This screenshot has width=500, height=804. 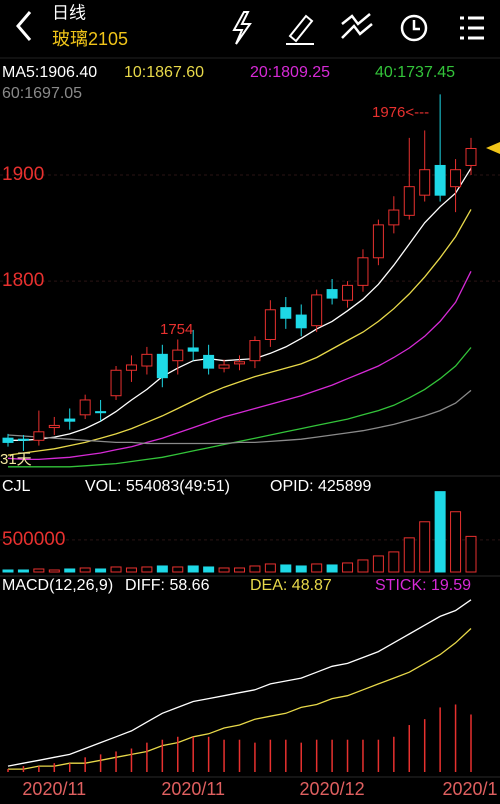 What do you see at coordinates (415, 72) in the screenshot?
I see `legend-label: 40:1737.45` at bounding box center [415, 72].